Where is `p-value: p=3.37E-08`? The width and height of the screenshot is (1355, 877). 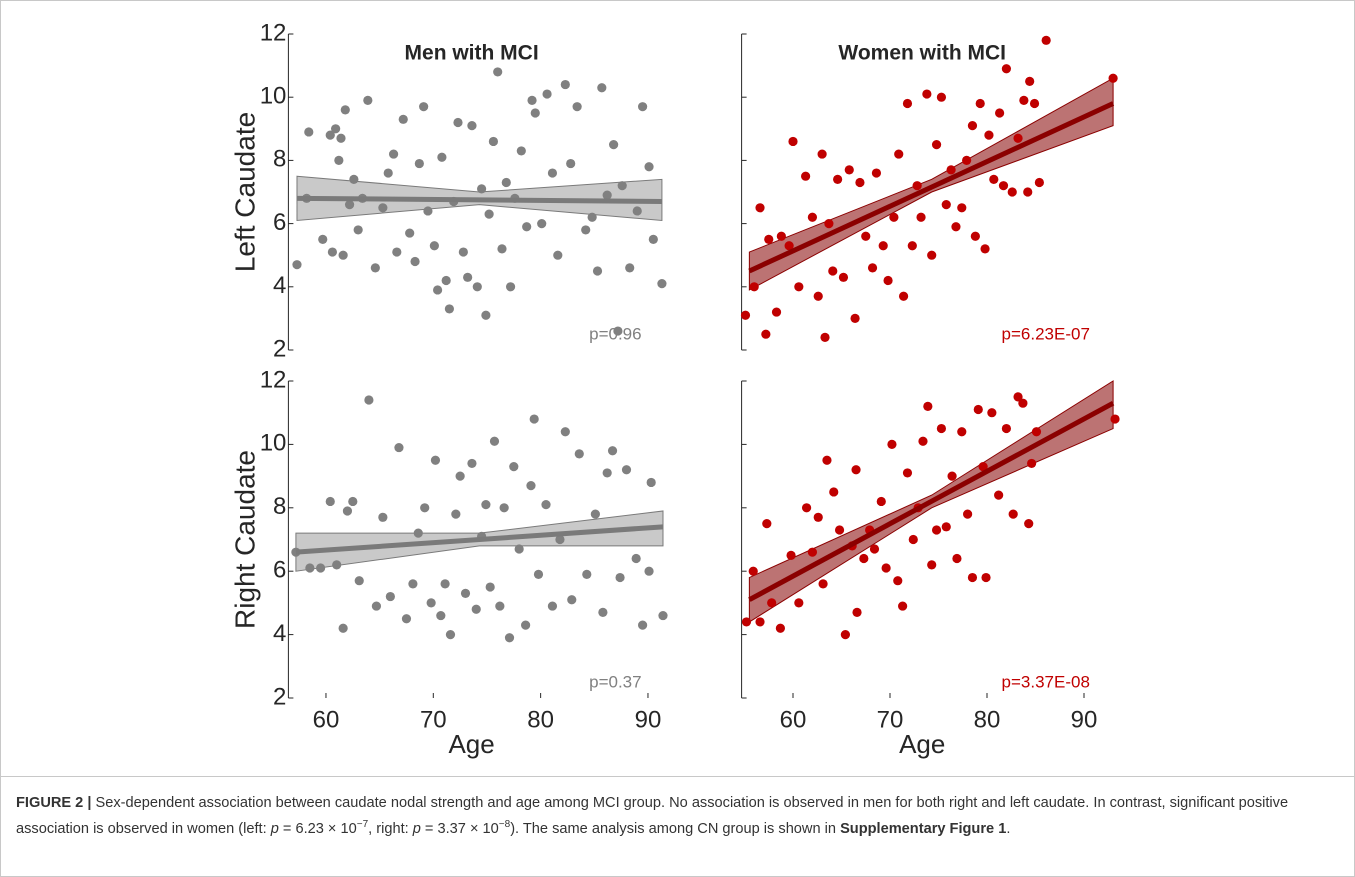 p-value: p=3.37E-08 is located at coordinates (1046, 681).